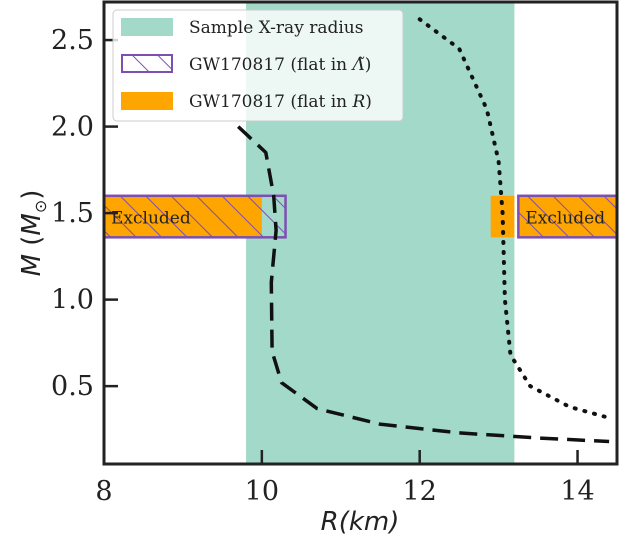 Image resolution: width=635 pixels, height=540 pixels. I want to click on x-axis-label: R(km), so click(360, 522).